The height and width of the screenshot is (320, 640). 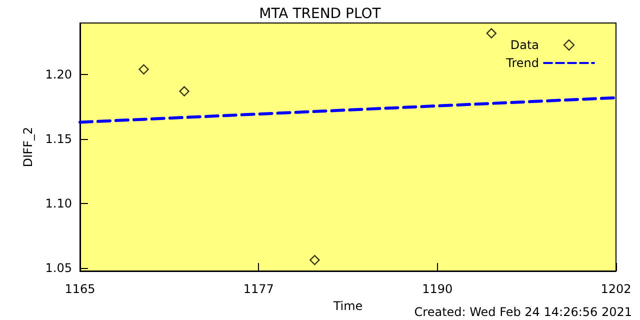 I want to click on y-axis-title: DIFF_2, so click(x=28, y=147).